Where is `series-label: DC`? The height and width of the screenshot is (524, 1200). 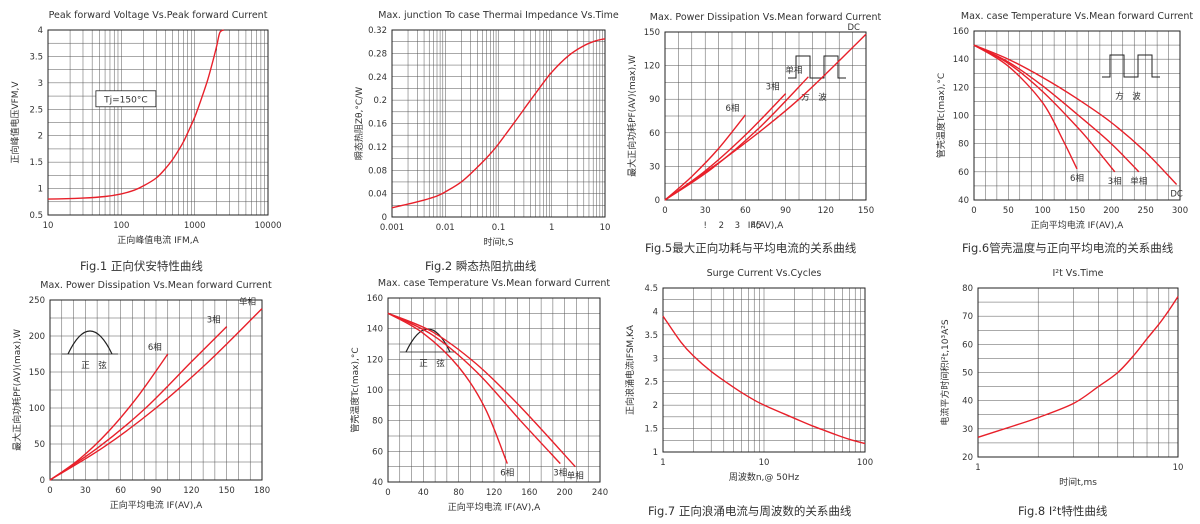 series-label: DC is located at coordinates (854, 28).